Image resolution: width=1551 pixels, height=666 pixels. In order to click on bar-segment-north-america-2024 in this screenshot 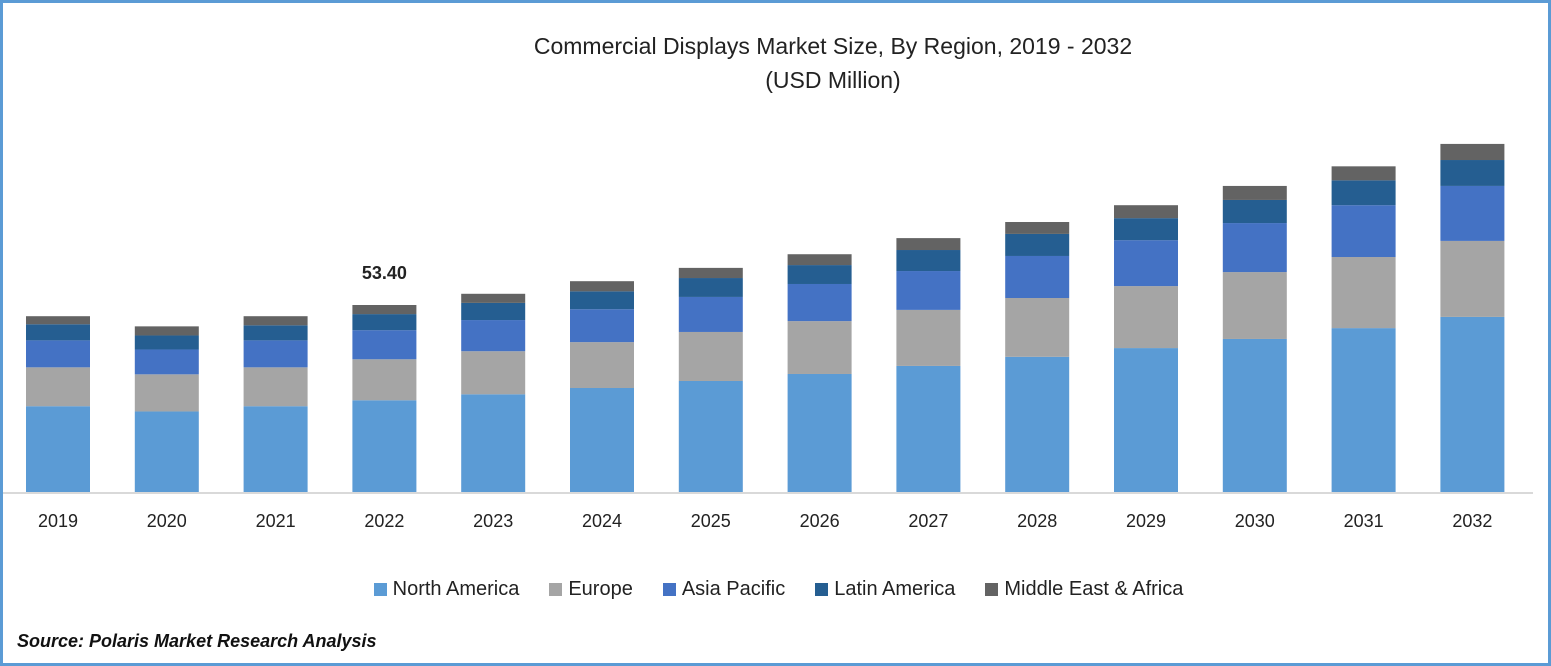, I will do `click(602, 439)`.